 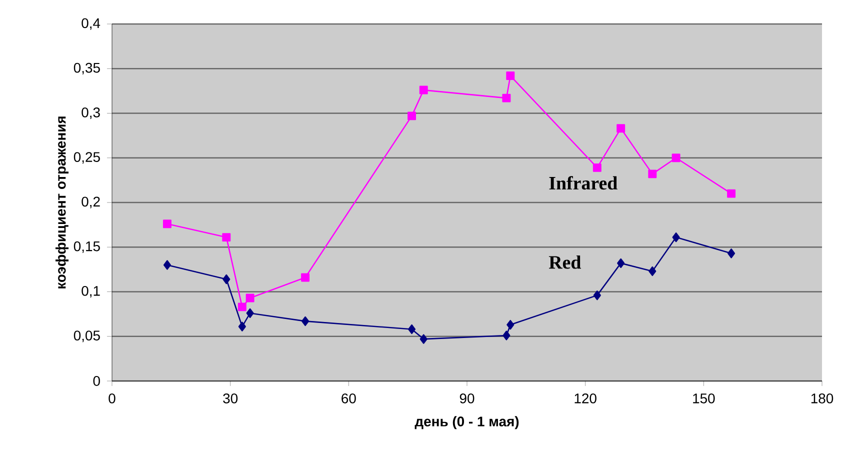 What do you see at coordinates (583, 183) in the screenshot?
I see `series-label: Infrared` at bounding box center [583, 183].